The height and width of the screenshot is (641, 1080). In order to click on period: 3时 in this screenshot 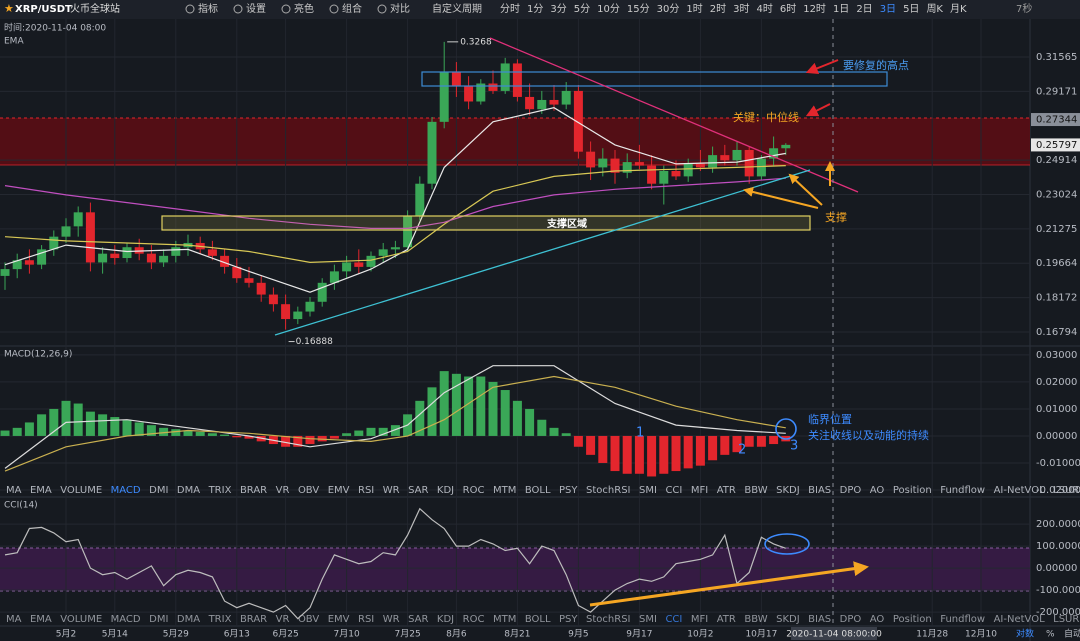, I will do `click(741, 9)`.